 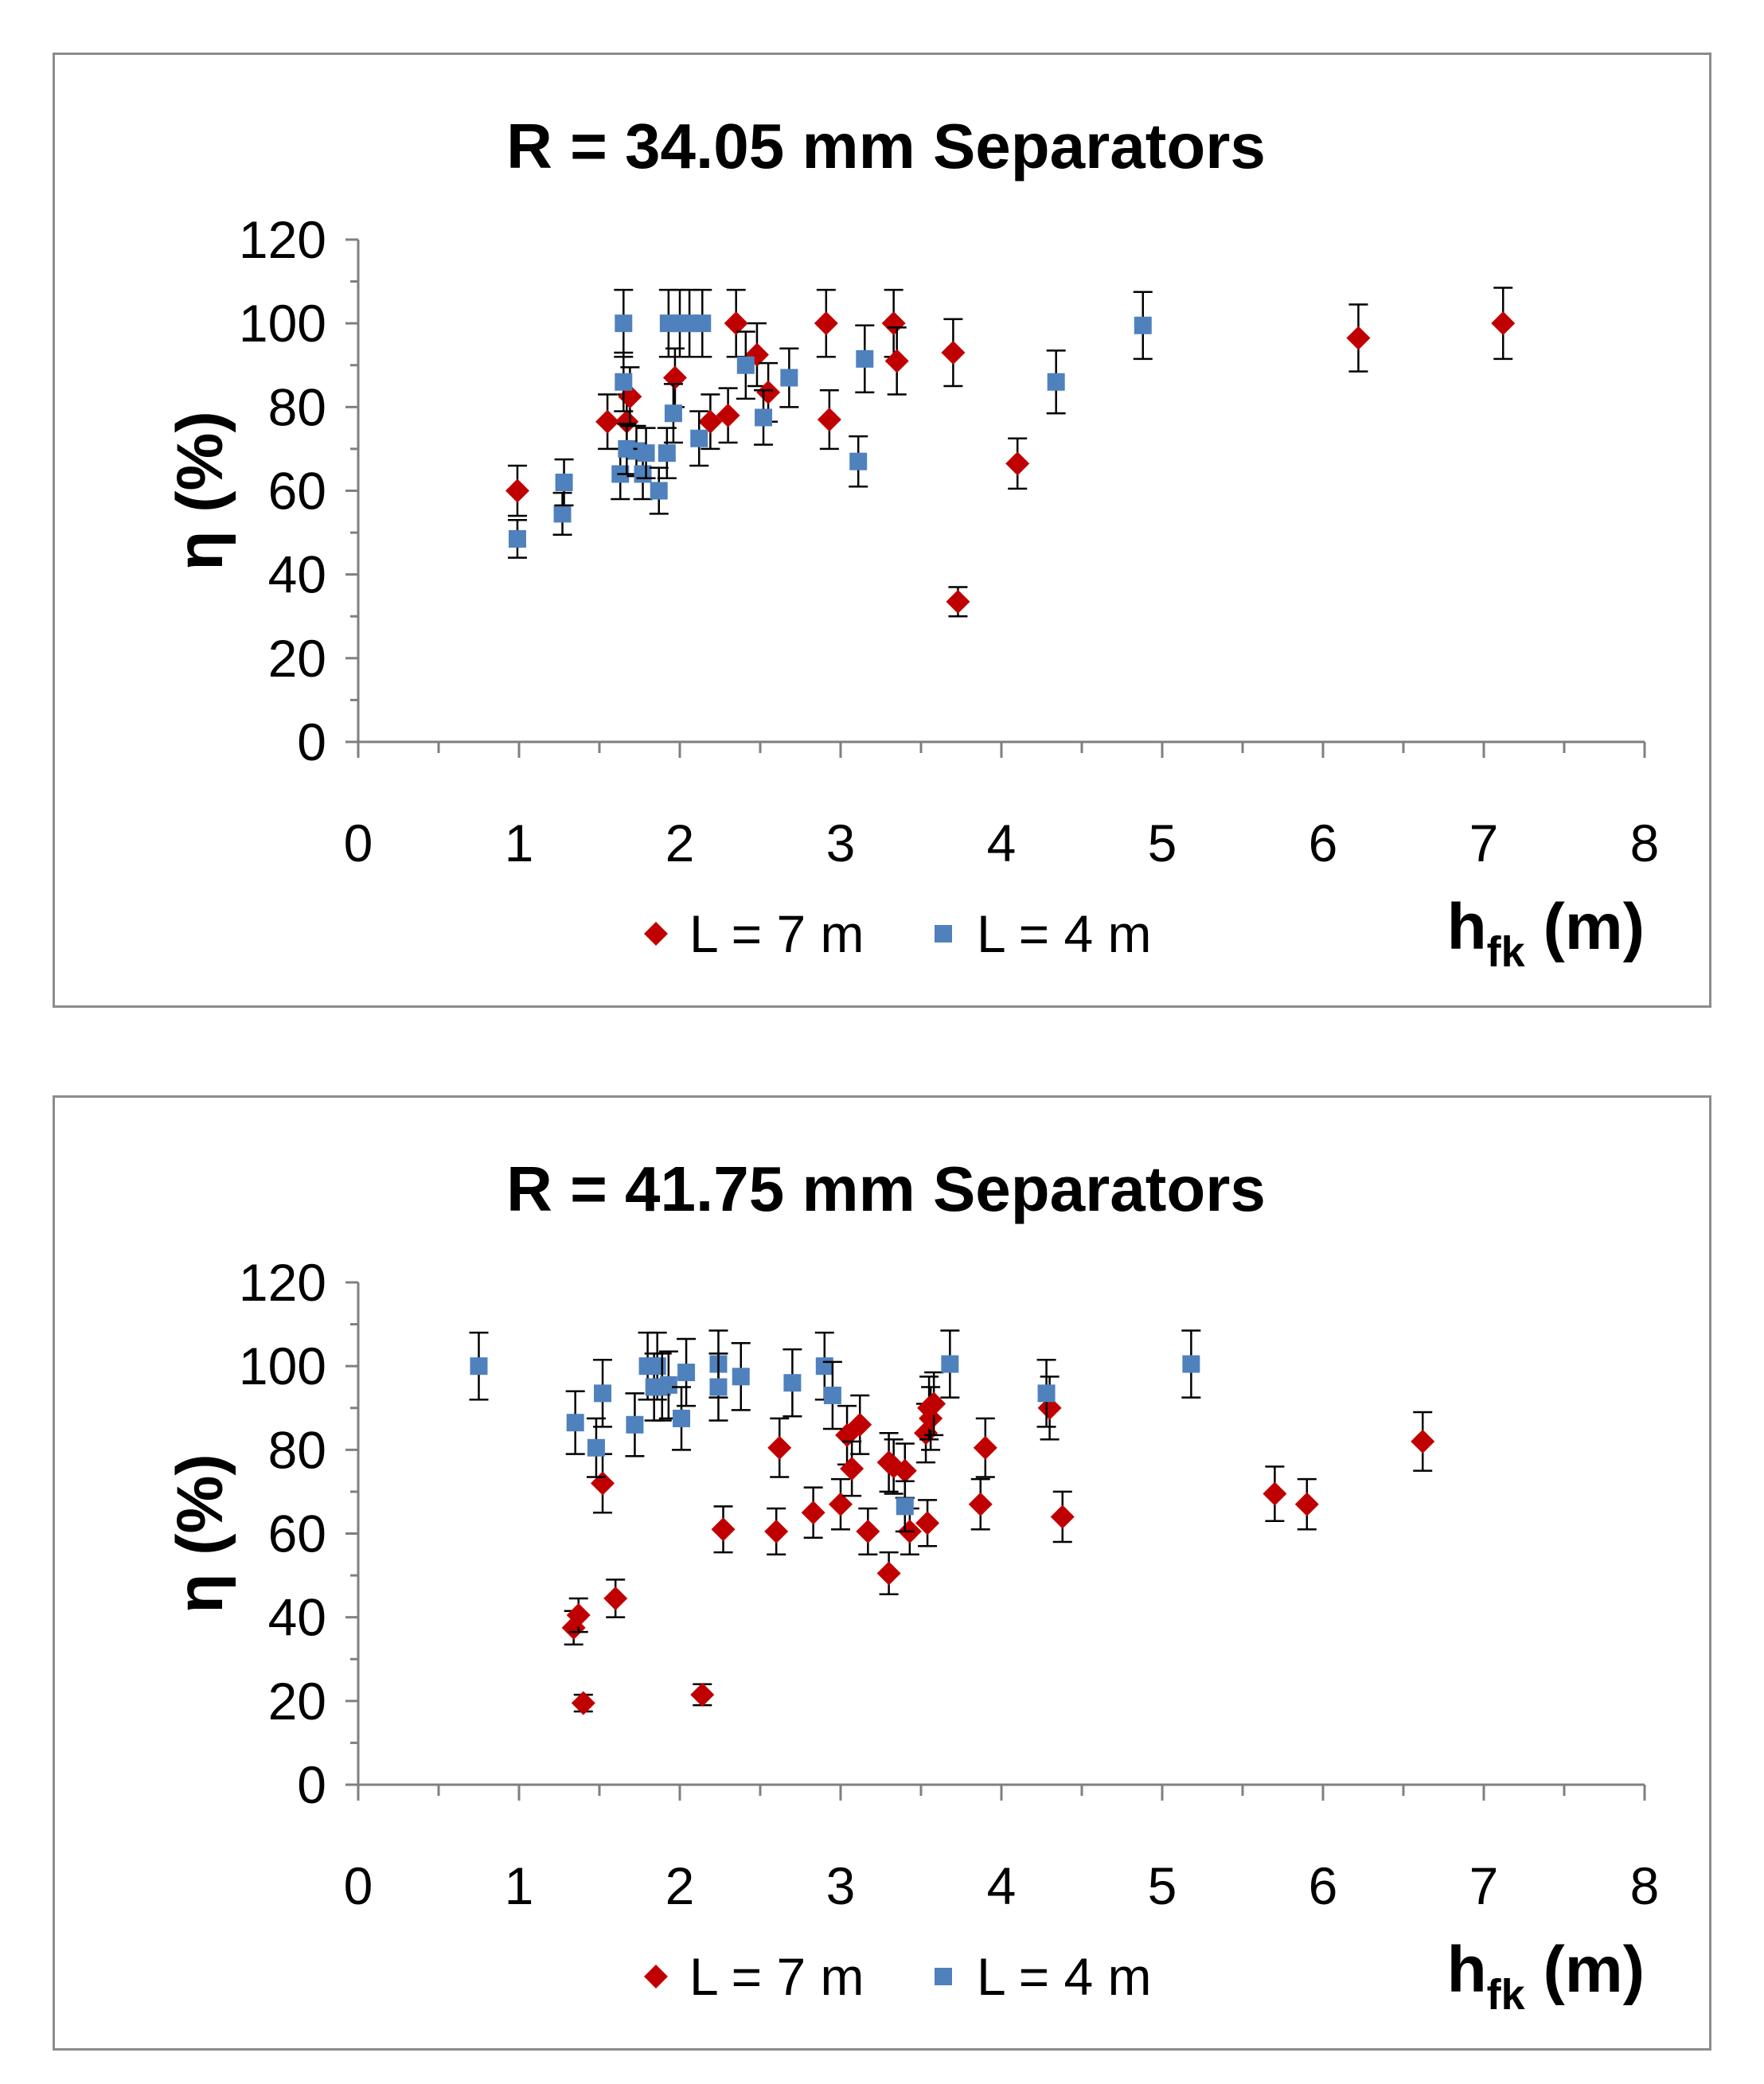 I want to click on x-tick-label: 0, so click(x=358, y=1885).